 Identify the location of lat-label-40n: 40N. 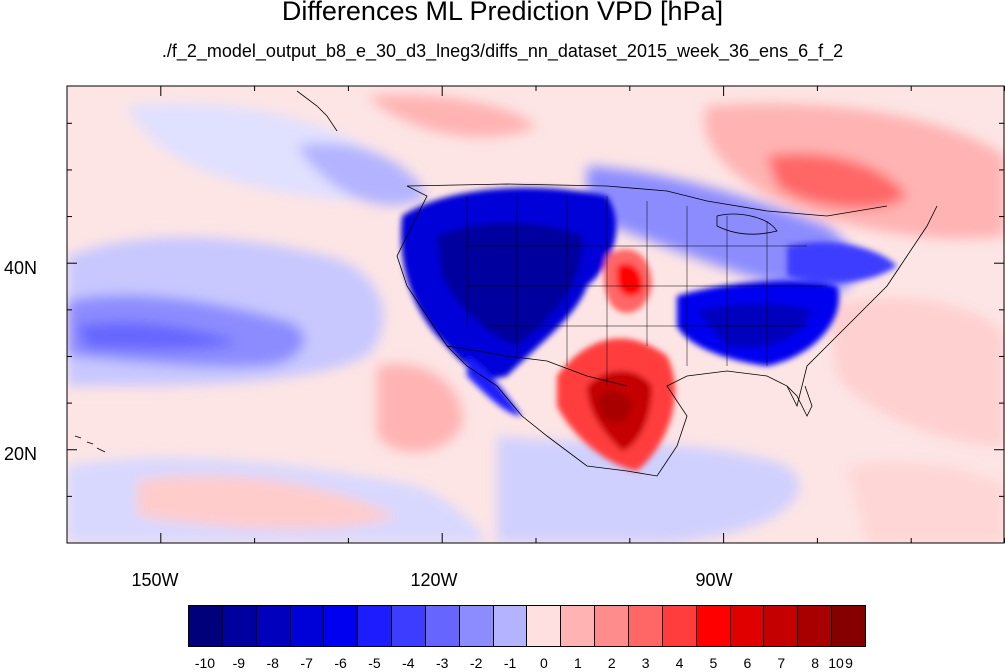
(21, 268).